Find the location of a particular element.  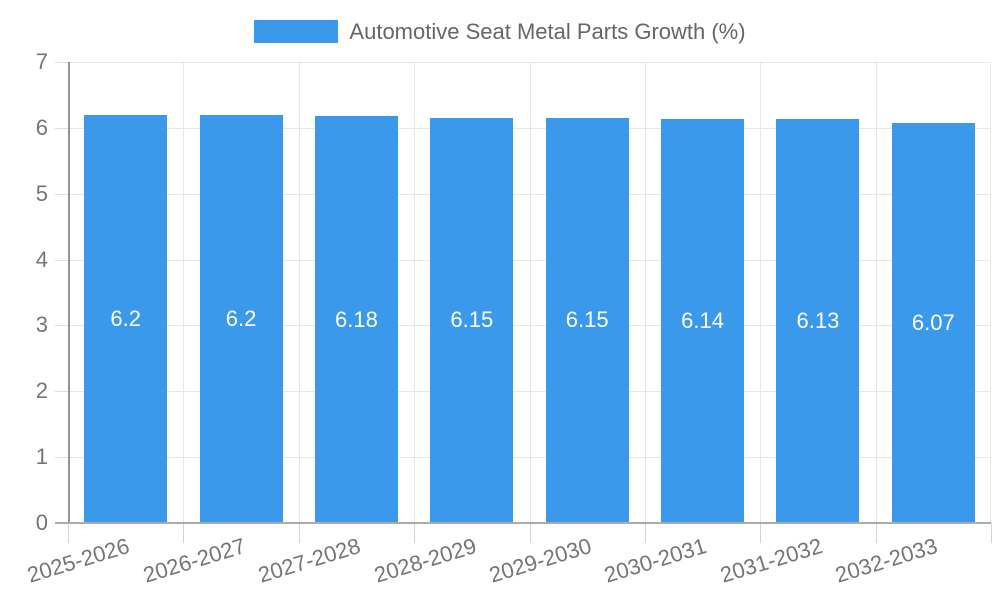

y-axis-line is located at coordinates (69, 292).